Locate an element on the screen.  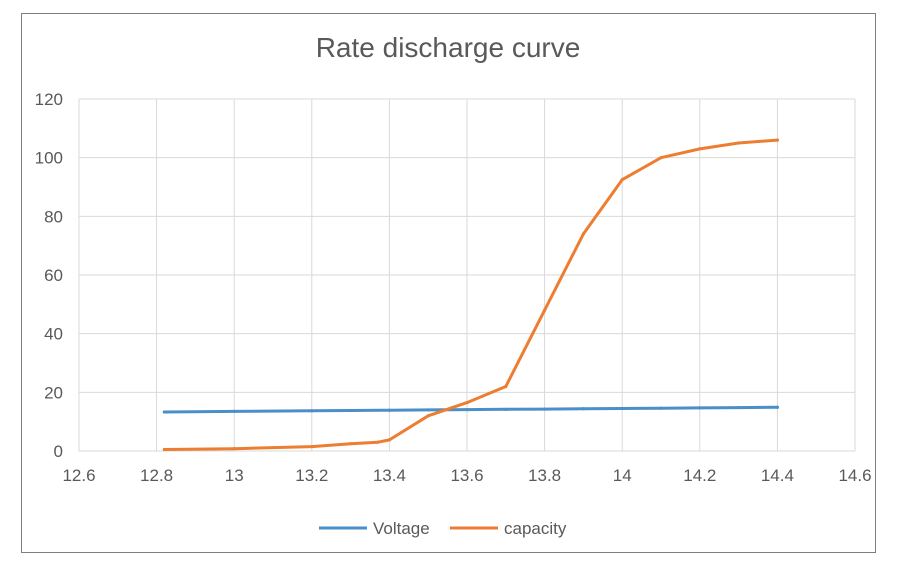
y-tick-label: 120 is located at coordinates (49, 99).